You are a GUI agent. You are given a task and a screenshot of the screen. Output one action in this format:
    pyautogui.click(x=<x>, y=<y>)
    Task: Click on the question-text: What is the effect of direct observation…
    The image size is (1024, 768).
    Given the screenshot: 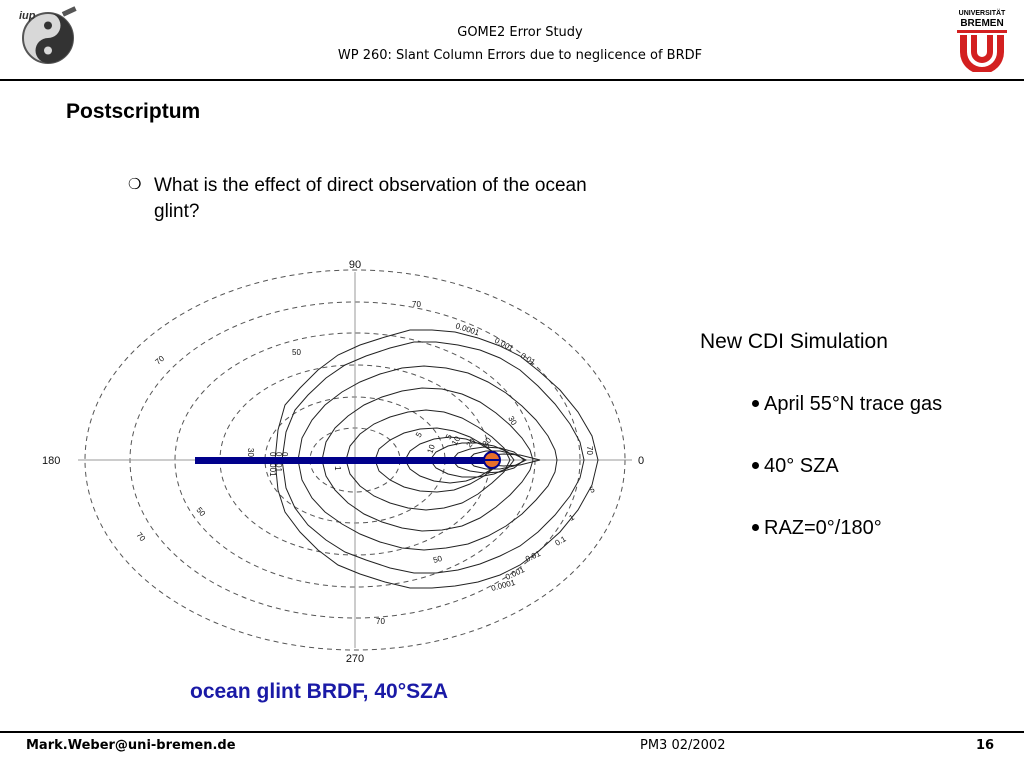 What is the action you would take?
    pyautogui.click(x=370, y=198)
    